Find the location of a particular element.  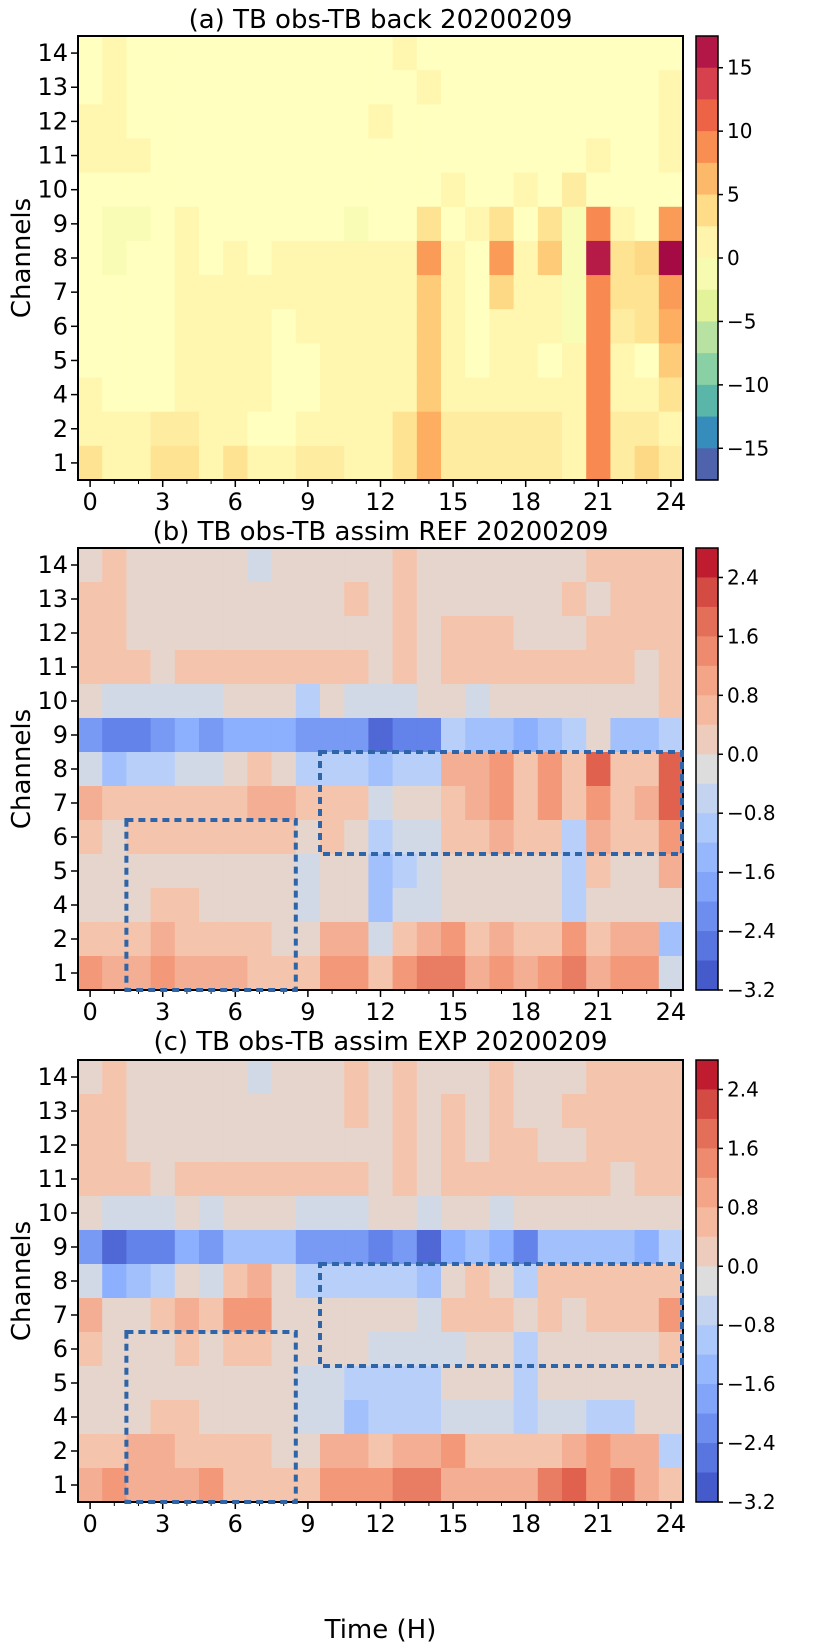

colorbar: 15 10 5 0 −5 −10 −15 is located at coordinates (732, 258).